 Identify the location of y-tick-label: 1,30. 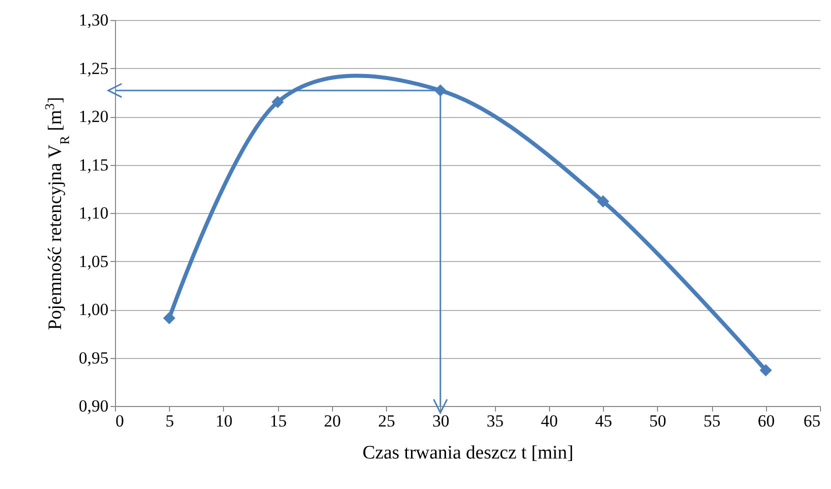
(93, 20).